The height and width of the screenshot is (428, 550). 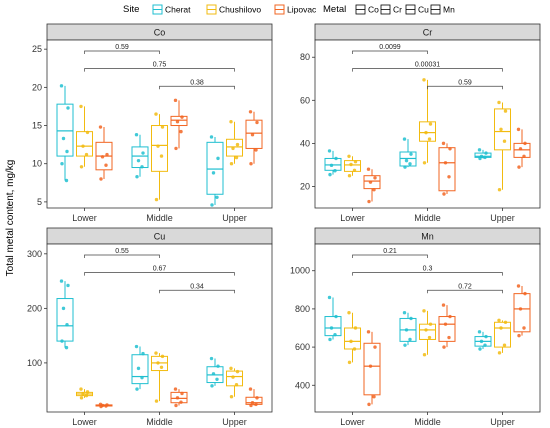 I want to click on box-mn-upper-chushilovo, so click(x=502, y=336).